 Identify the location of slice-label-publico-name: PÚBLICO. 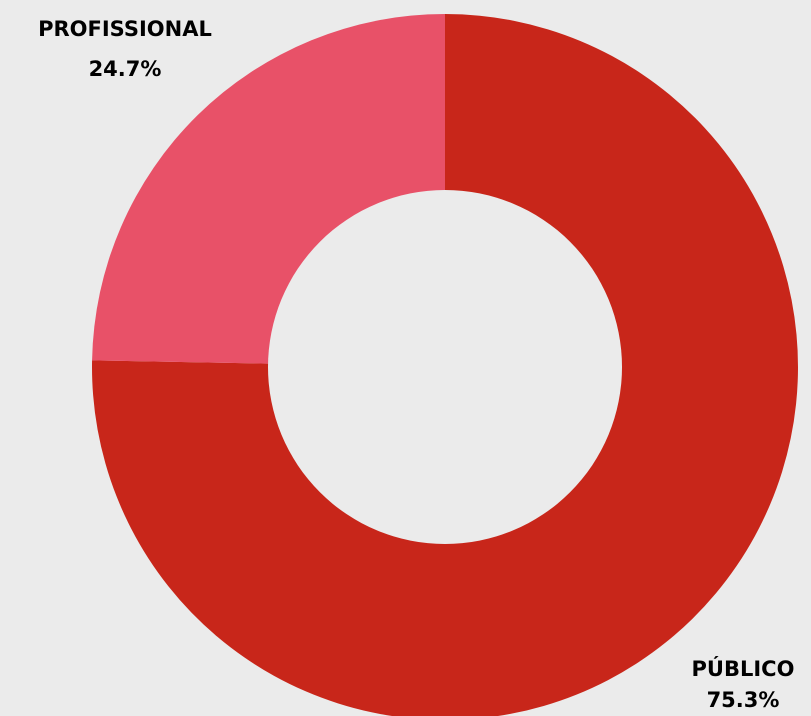
(743, 668).